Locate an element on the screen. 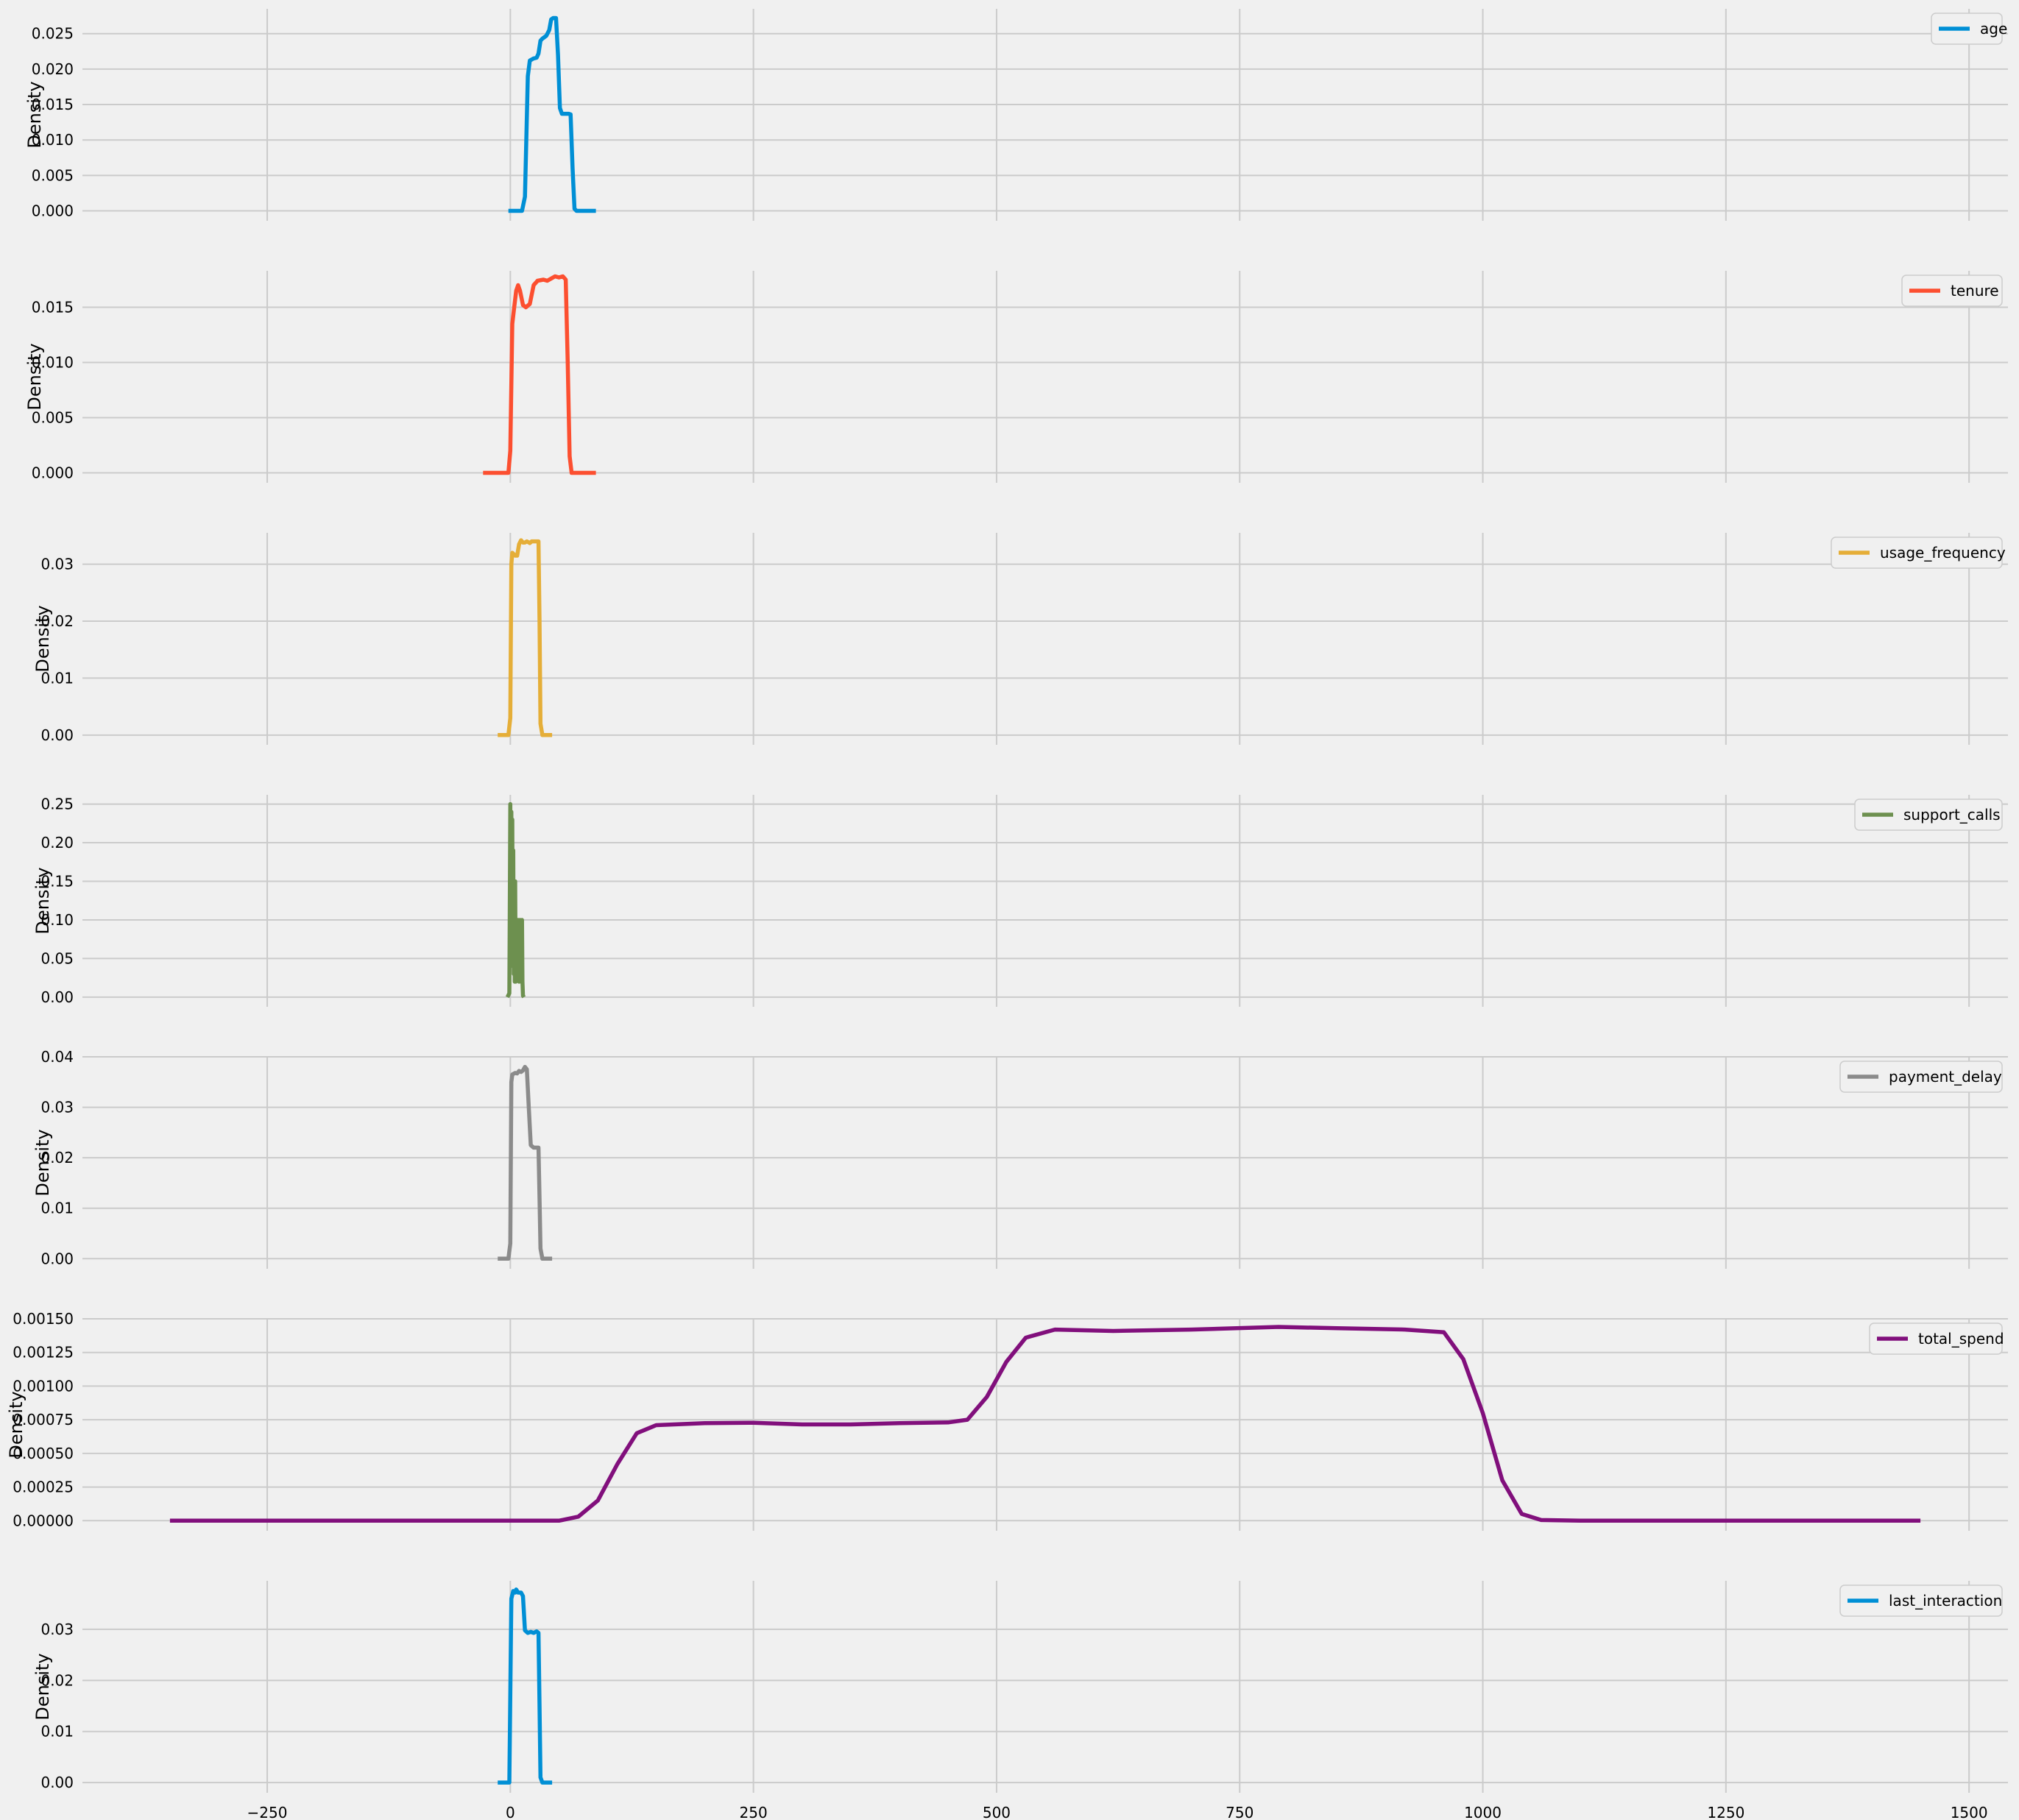 The width and height of the screenshot is (2019, 1820). legend: usage_frequency is located at coordinates (1919, 553).